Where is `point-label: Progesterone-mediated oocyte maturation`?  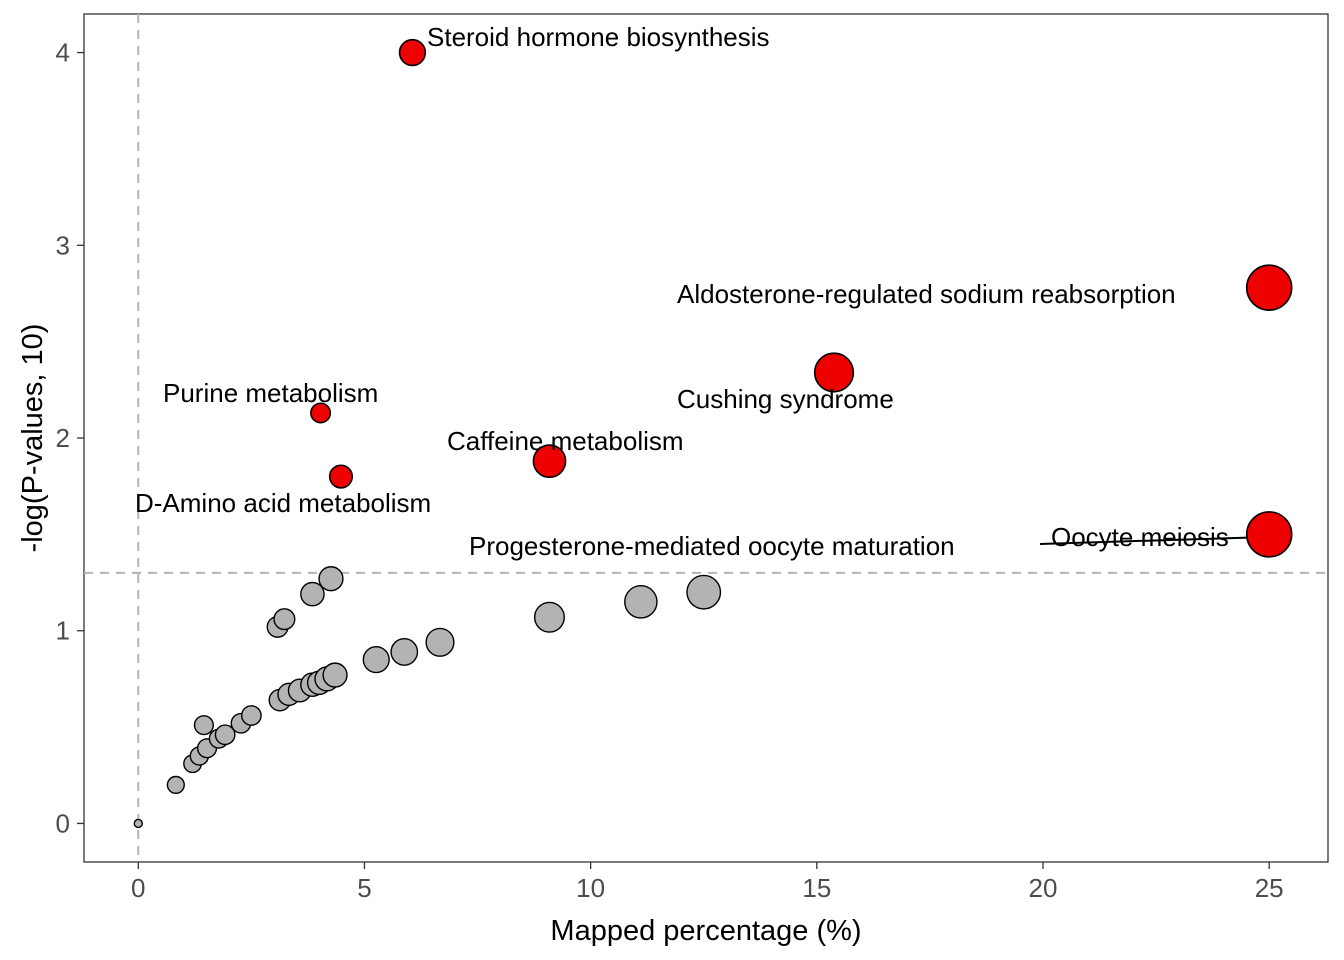
point-label: Progesterone-mediated oocyte maturation is located at coordinates (712, 546).